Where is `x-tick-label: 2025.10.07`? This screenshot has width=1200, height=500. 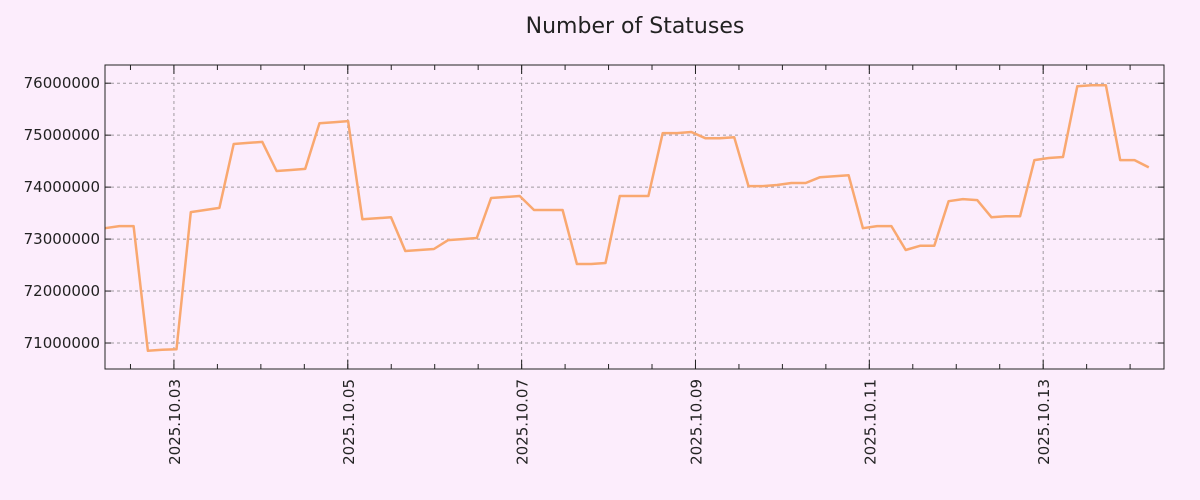 x-tick-label: 2025.10.07 is located at coordinates (523, 422).